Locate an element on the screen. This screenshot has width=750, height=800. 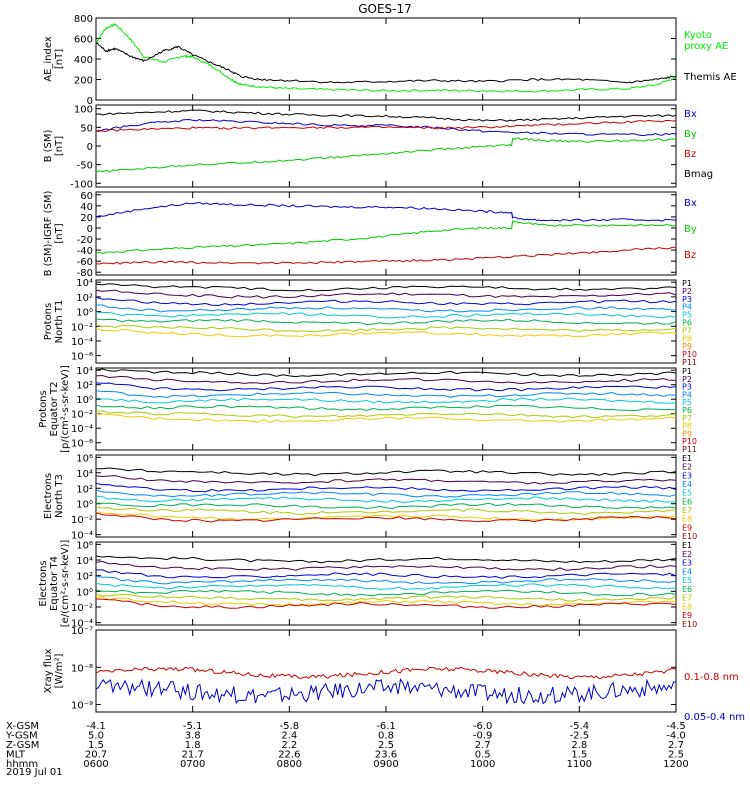
x-row-value: -0.9 is located at coordinates (483, 736).